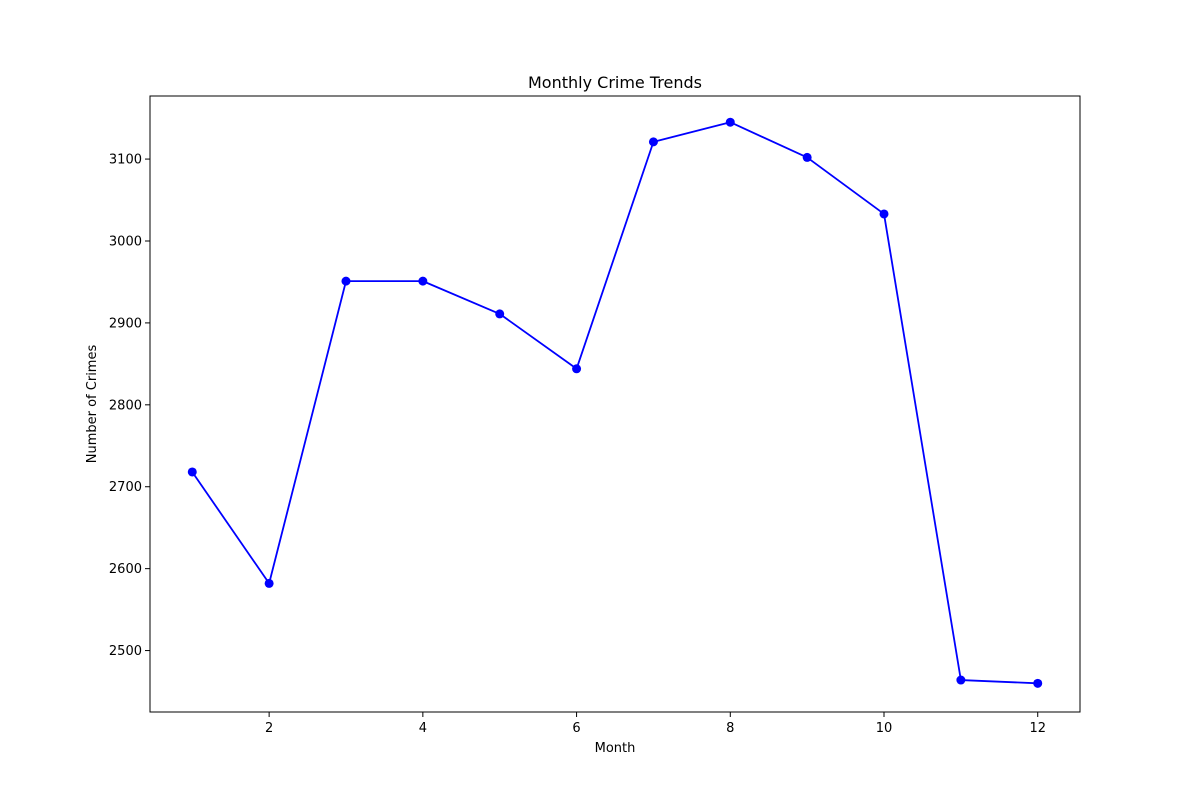 Image resolution: width=1200 pixels, height=800 pixels. What do you see at coordinates (423, 728) in the screenshot?
I see `x-tick-label: 4` at bounding box center [423, 728].